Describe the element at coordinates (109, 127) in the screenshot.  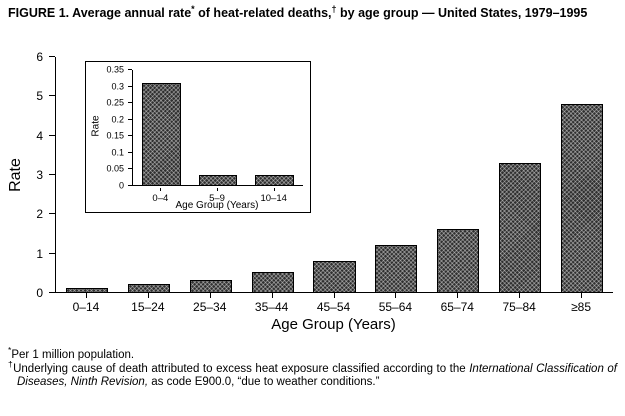
I see `inset-y-axis-ticks: 0 0.05 0.1 0.15 0.2 0.25 0.3 0.35` at that location.